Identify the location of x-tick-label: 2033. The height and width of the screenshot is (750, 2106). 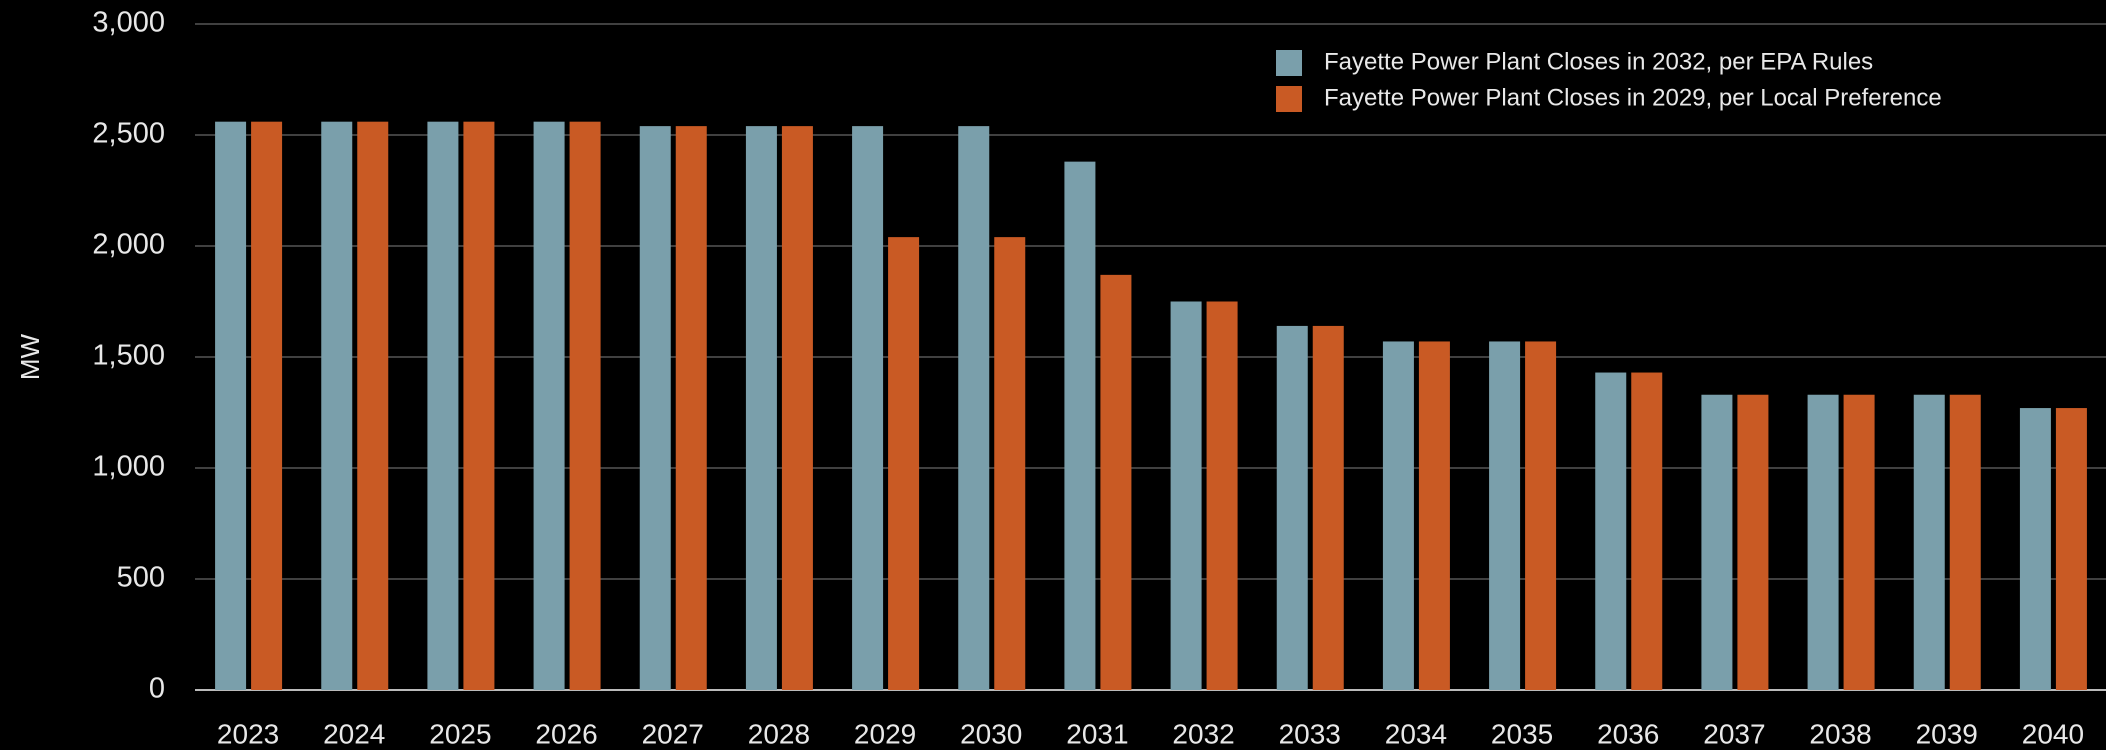
(1310, 733).